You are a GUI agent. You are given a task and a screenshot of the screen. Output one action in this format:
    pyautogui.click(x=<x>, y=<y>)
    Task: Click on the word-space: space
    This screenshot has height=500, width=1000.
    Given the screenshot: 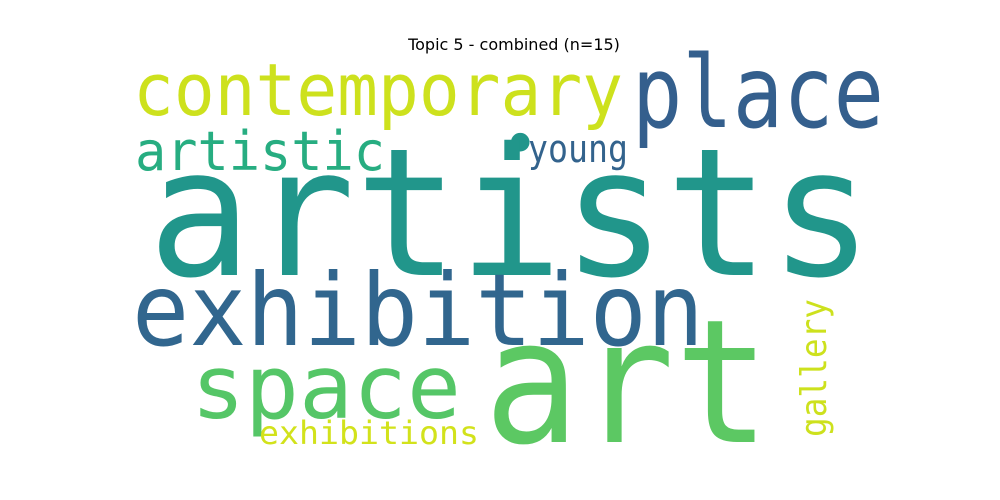 What is the action you would take?
    pyautogui.click(x=326, y=387)
    